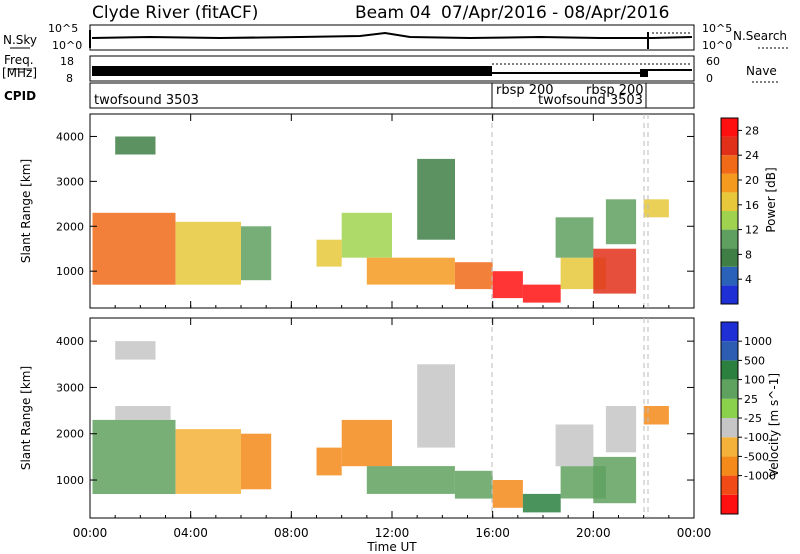 Image resolution: width=800 pixels, height=554 pixels. What do you see at coordinates (291, 533) in the screenshot?
I see `x-tick-label-2: 08:00` at bounding box center [291, 533].